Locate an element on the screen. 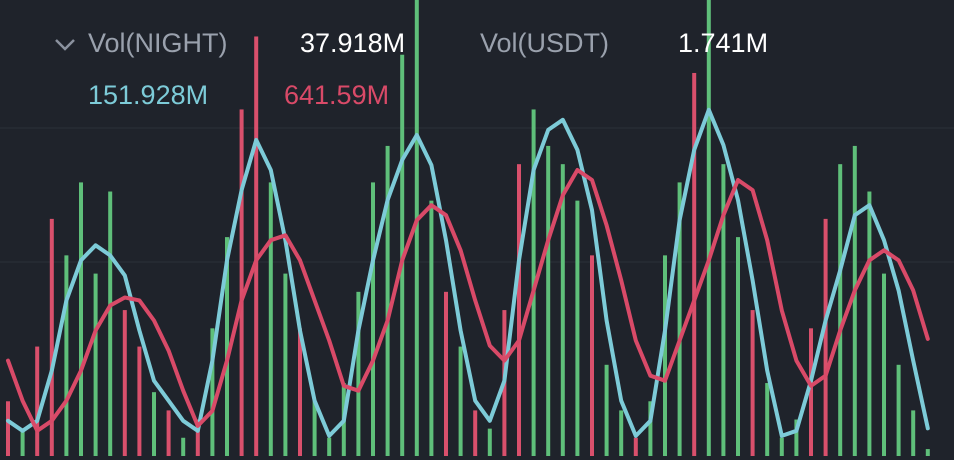  indicator-label: Vol(USDT) is located at coordinates (544, 43).